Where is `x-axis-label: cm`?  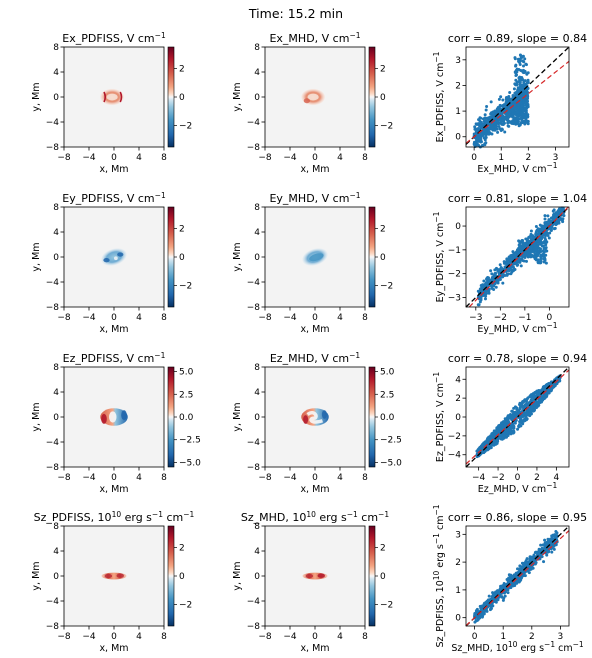 x-axis-label: cm is located at coordinates (564, 648).